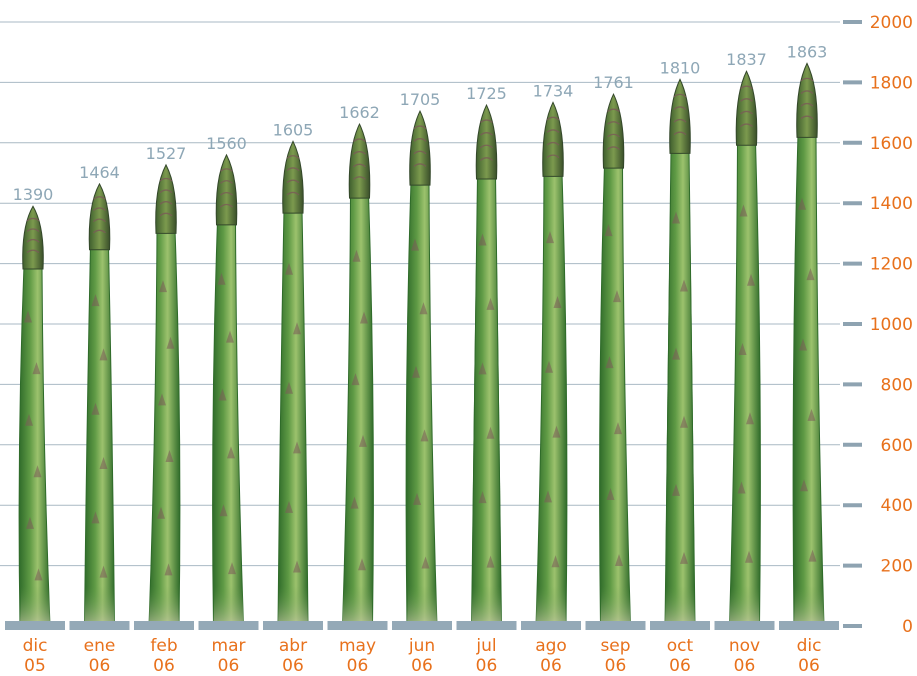 The image size is (917, 676). I want to click on x-tick-month: dic, so click(809, 646).